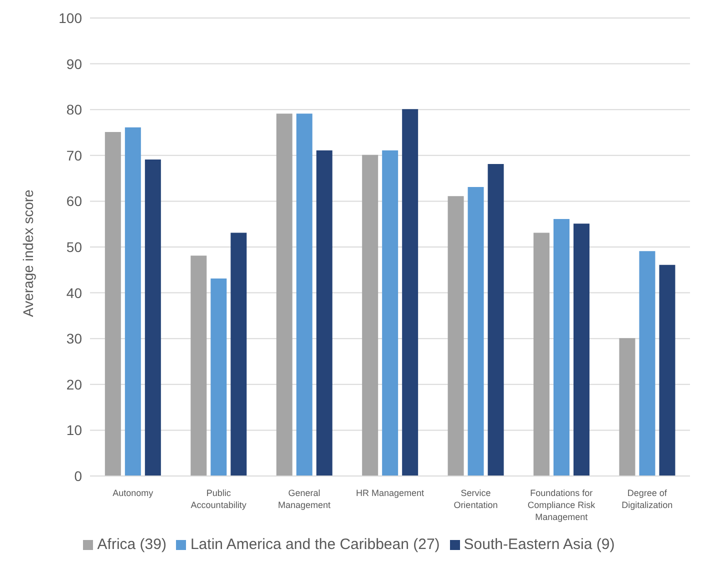  I want to click on y-tick-label: 0, so click(78, 476).